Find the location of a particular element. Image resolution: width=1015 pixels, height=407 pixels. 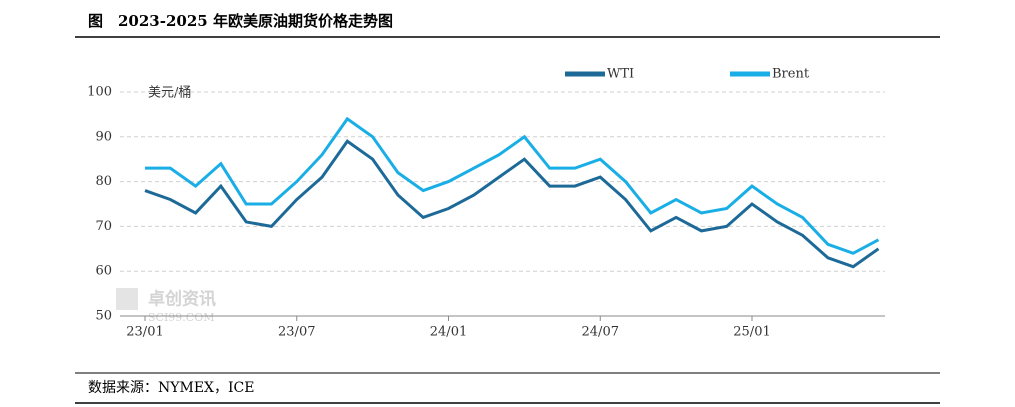

legend-label: Brent is located at coordinates (791, 74).